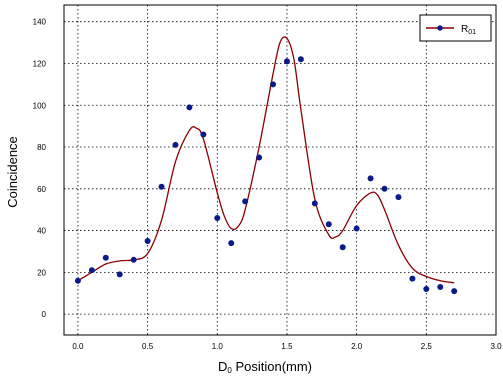 The width and height of the screenshot is (503, 379). What do you see at coordinates (440, 28) in the screenshot?
I see `legend-marker-swatch` at bounding box center [440, 28].